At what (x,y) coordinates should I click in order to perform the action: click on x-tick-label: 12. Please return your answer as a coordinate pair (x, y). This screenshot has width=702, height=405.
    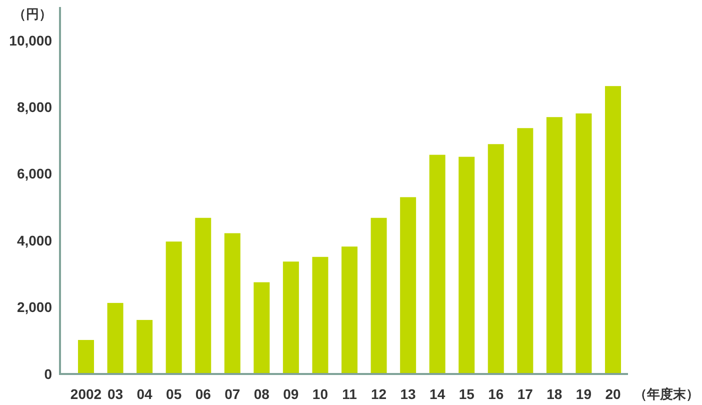
    Looking at the image, I should click on (378, 394).